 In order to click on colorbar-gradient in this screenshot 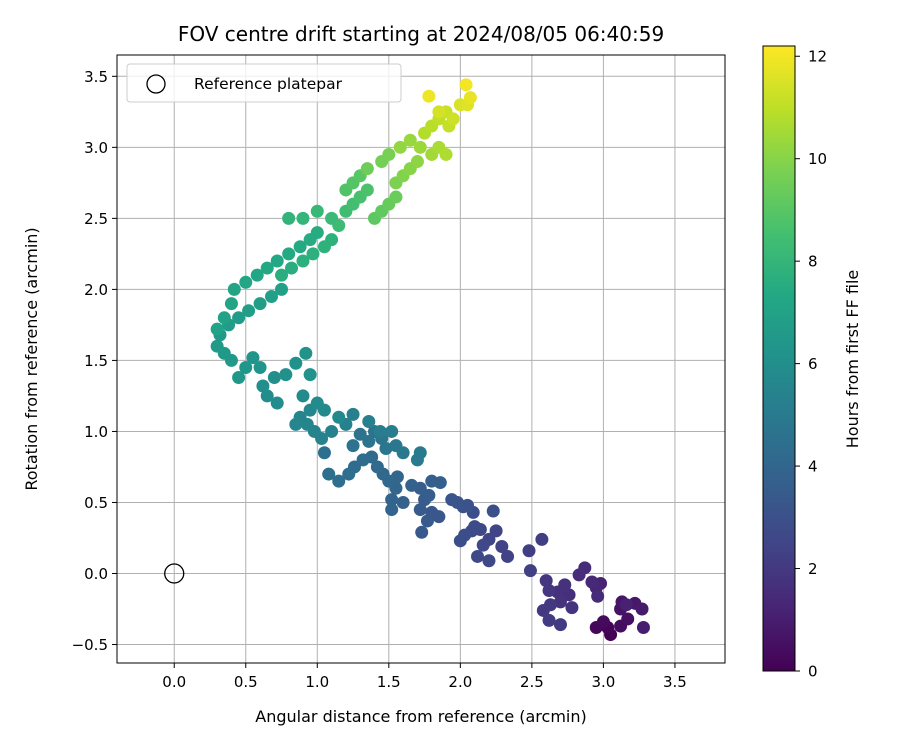, I will do `click(779, 358)`.